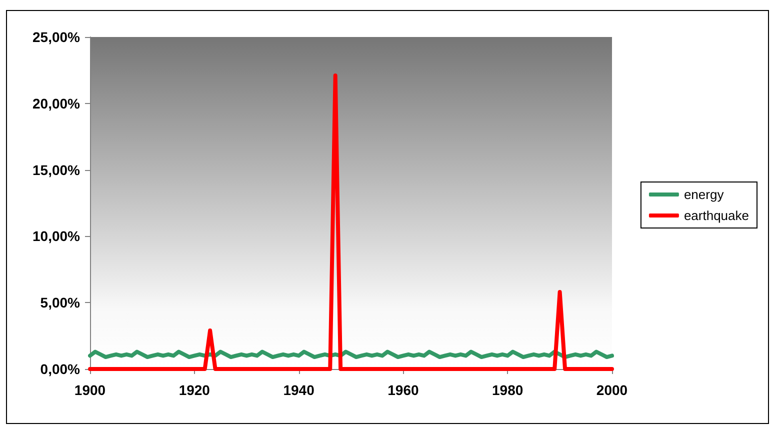  What do you see at coordinates (56, 170) in the screenshot?
I see `y-tick-label: 15,00%` at bounding box center [56, 170].